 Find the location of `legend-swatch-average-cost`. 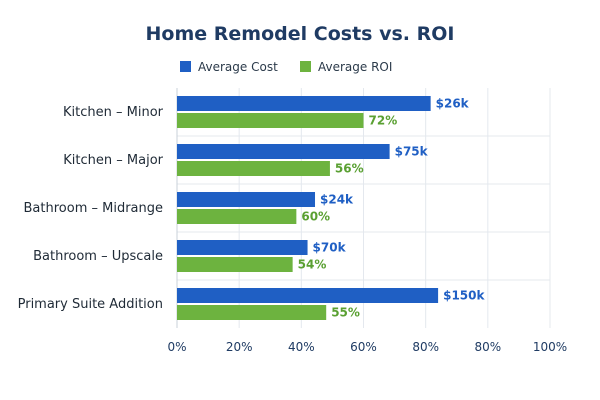

legend-swatch-average-cost is located at coordinates (185, 66).